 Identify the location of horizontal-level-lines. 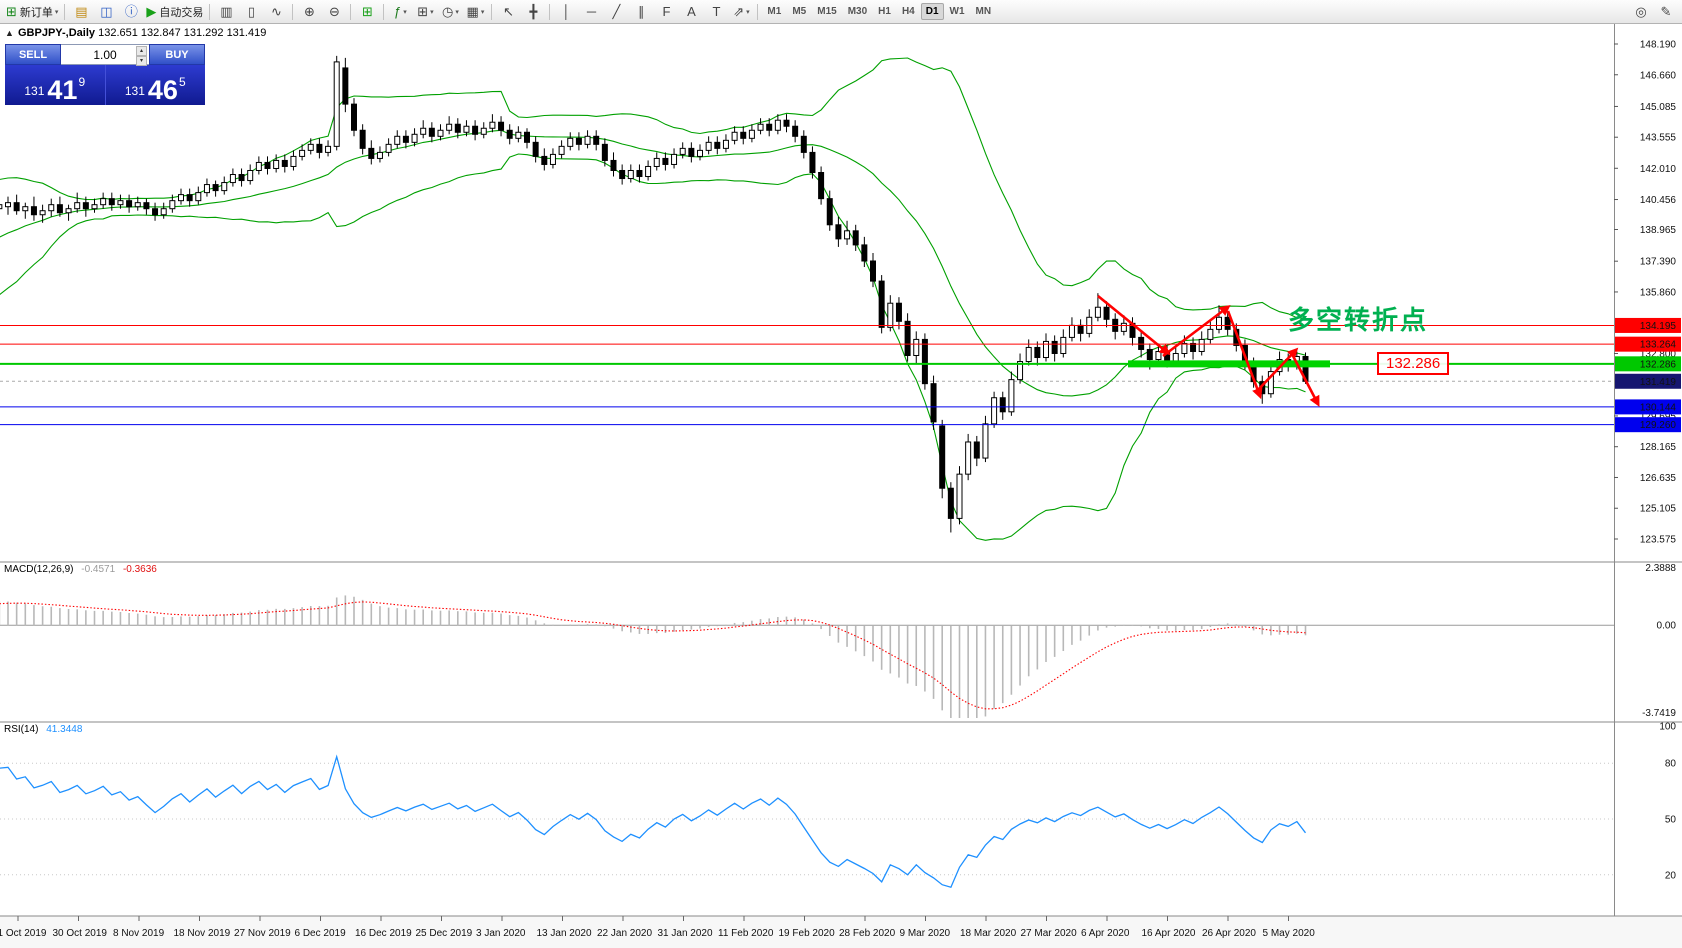
(807, 375).